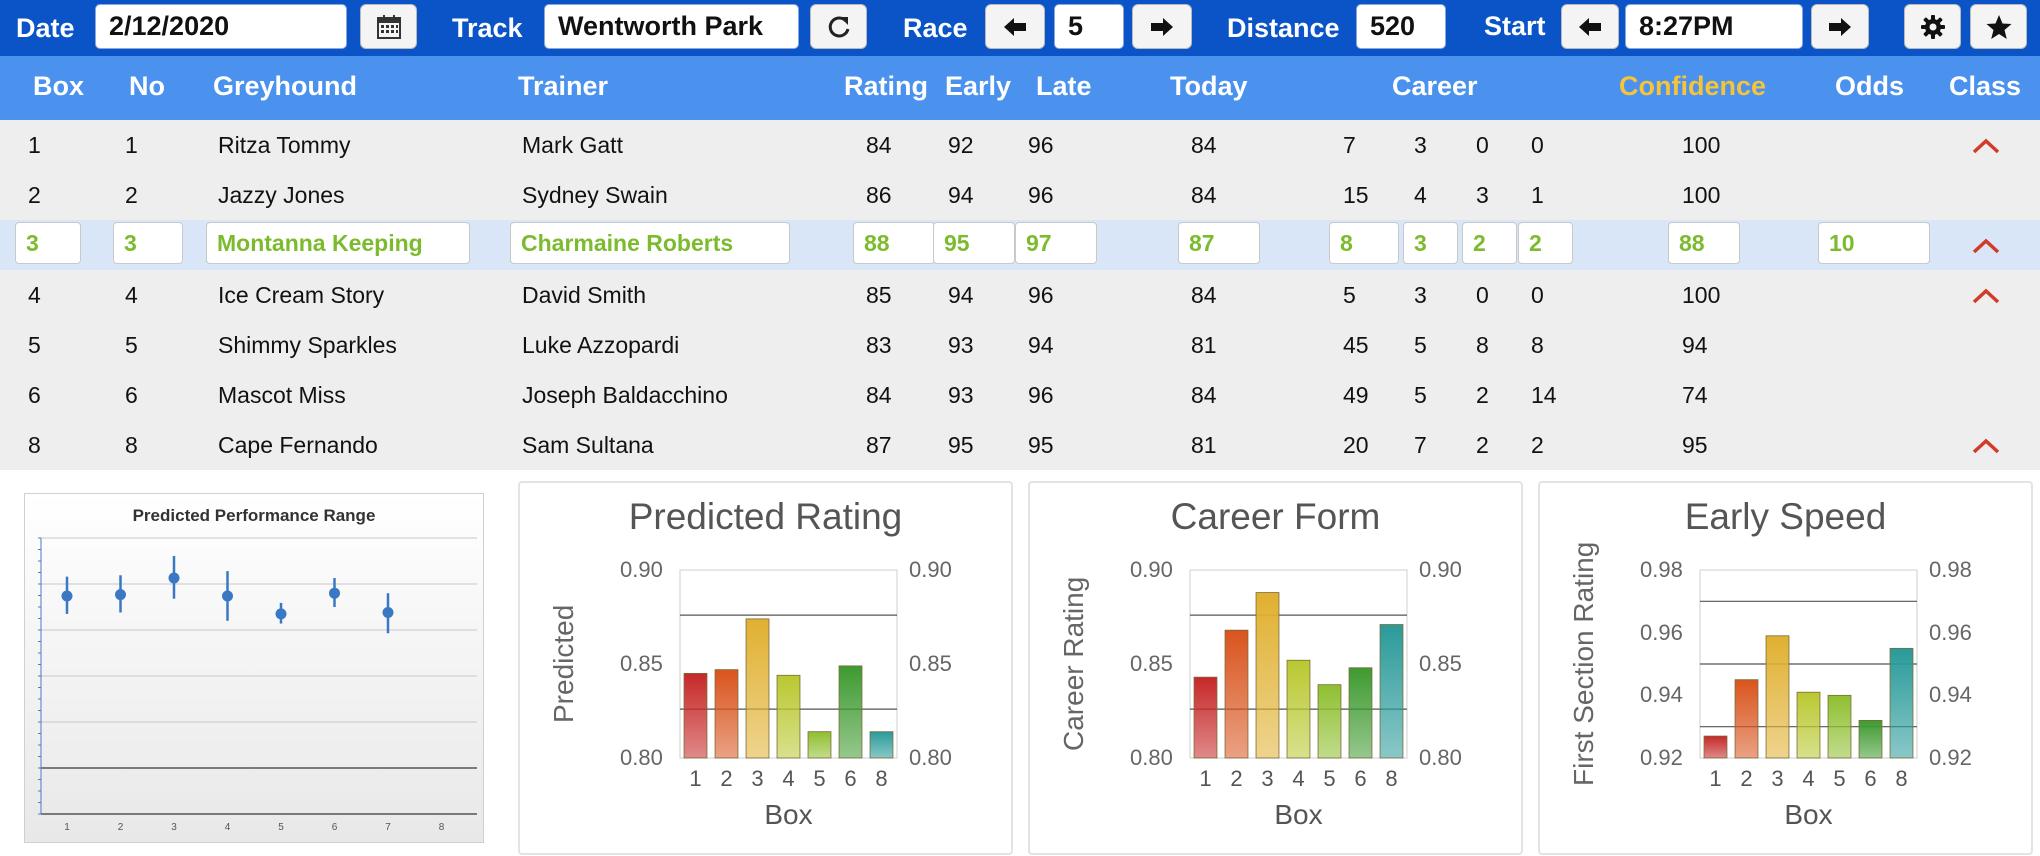  Describe the element at coordinates (1537, 345) in the screenshot. I see `cell-c4: 8` at that location.